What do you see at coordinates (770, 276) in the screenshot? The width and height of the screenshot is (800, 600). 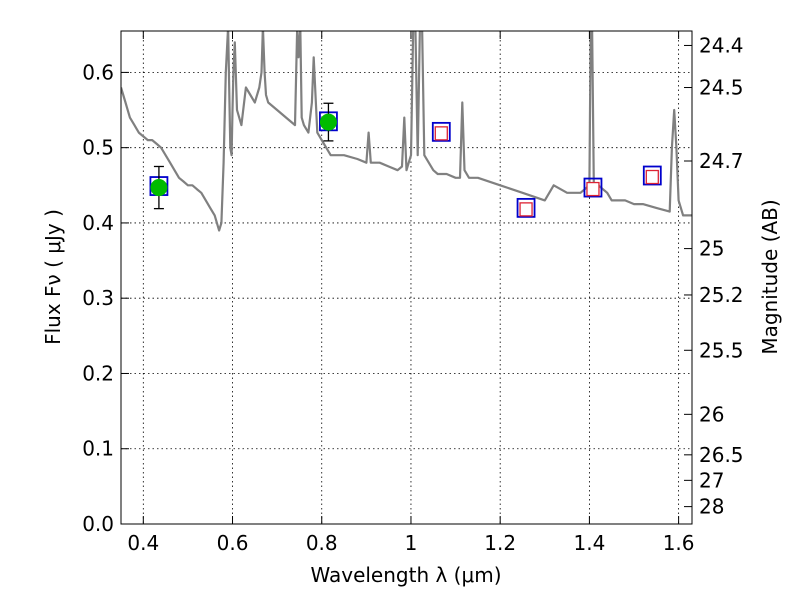 I see `right-axis-label: Magnitude (AB)` at bounding box center [770, 276].